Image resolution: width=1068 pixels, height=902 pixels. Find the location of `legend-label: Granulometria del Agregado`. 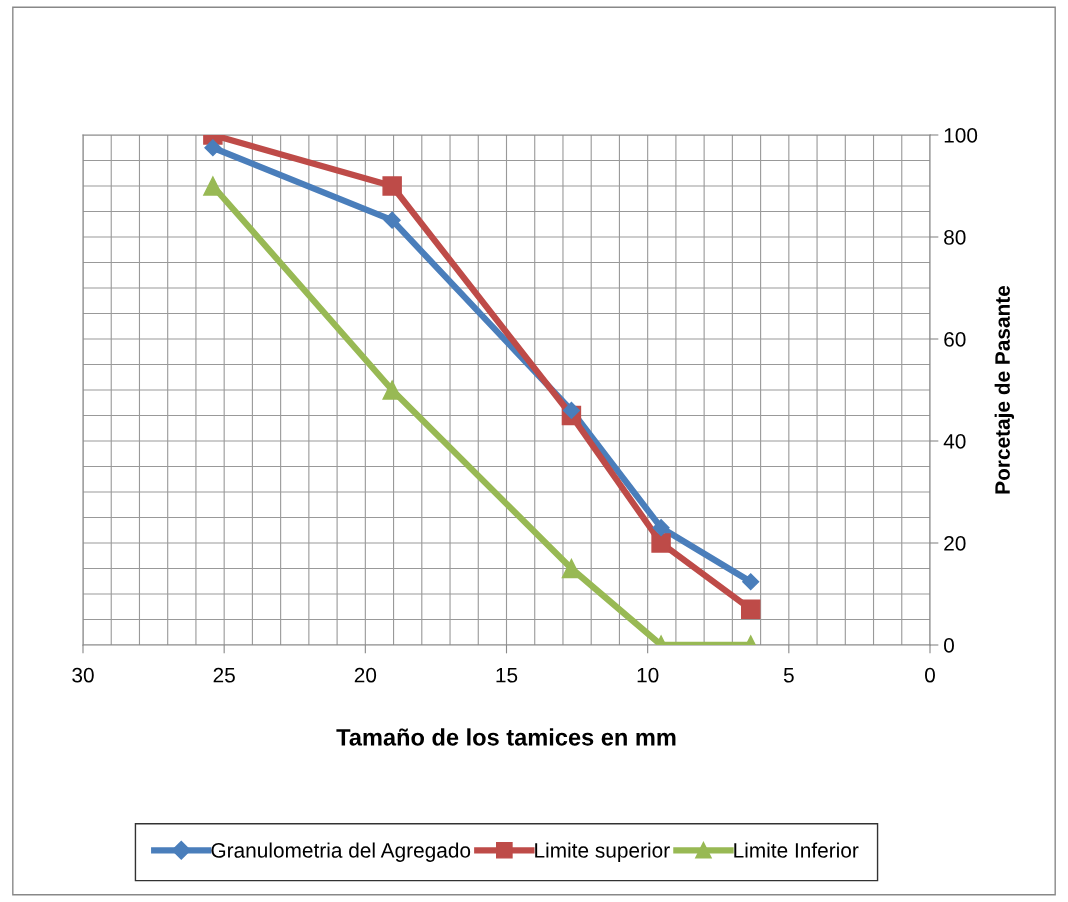

legend-label: Granulometria del Agregado is located at coordinates (341, 852).